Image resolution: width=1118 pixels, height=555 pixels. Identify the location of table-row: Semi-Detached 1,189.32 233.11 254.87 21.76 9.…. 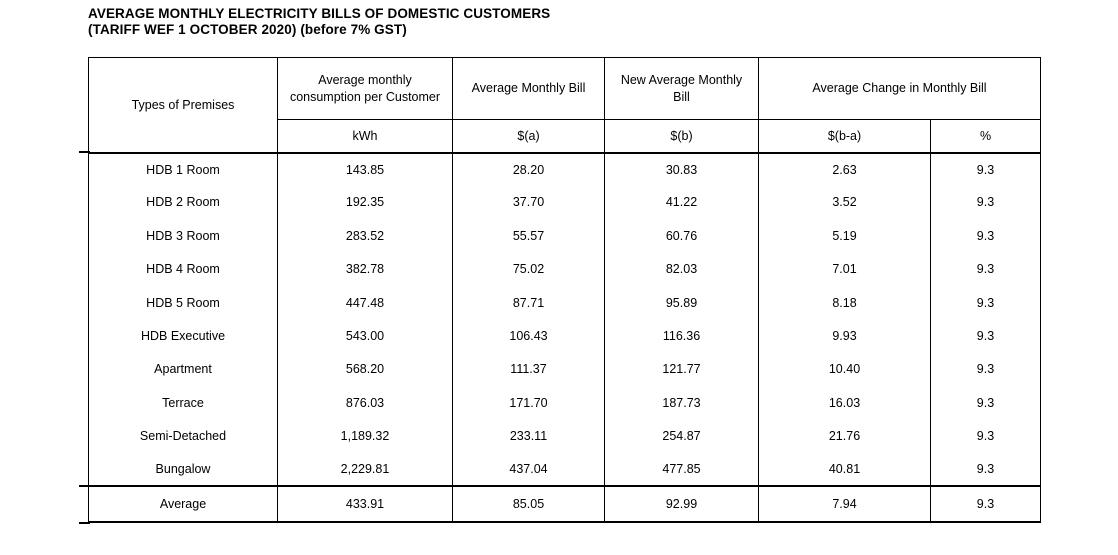
(564, 436).